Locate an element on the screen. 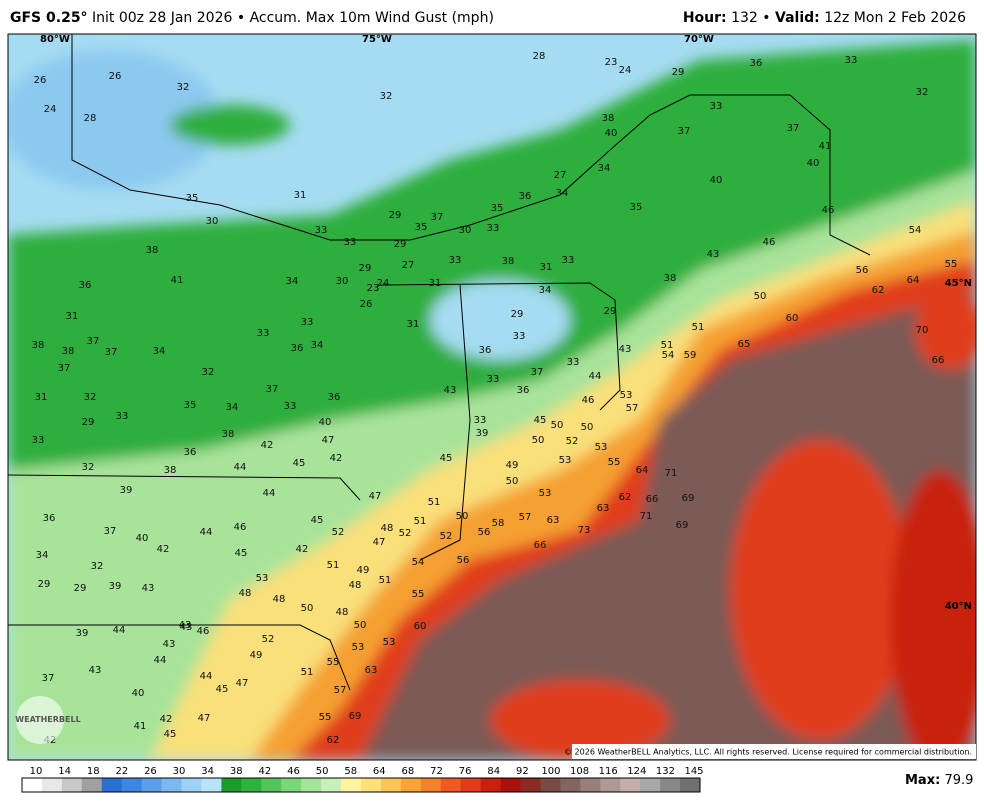  logo: WEATHERBELL is located at coordinates (47, 719).